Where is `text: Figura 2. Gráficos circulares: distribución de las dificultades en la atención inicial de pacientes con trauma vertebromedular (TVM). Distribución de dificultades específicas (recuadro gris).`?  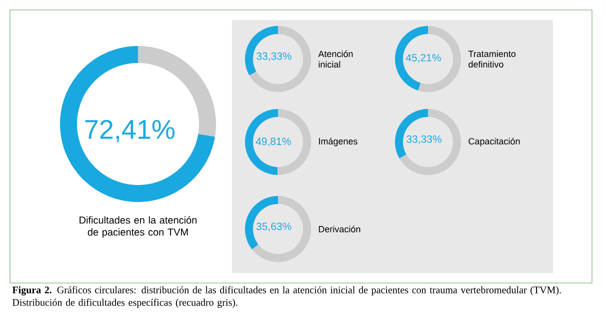 text: Figura 2. Gráficos circulares: distribución de las dificultades en la atención inicial de pacientes con trauma vertebromedular (TVM). Distribución de dificultades específicas (recuadro gris). is located at coordinates (286, 297).